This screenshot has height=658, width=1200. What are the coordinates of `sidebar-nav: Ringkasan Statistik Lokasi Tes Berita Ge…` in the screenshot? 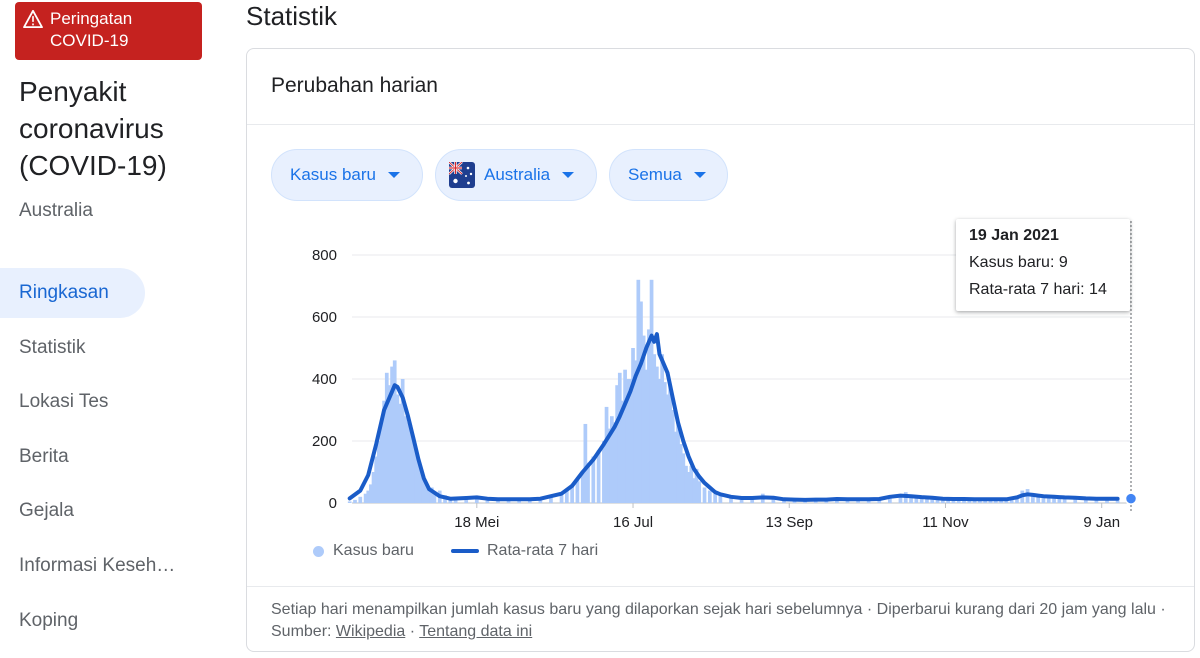 It's located at (110, 459).